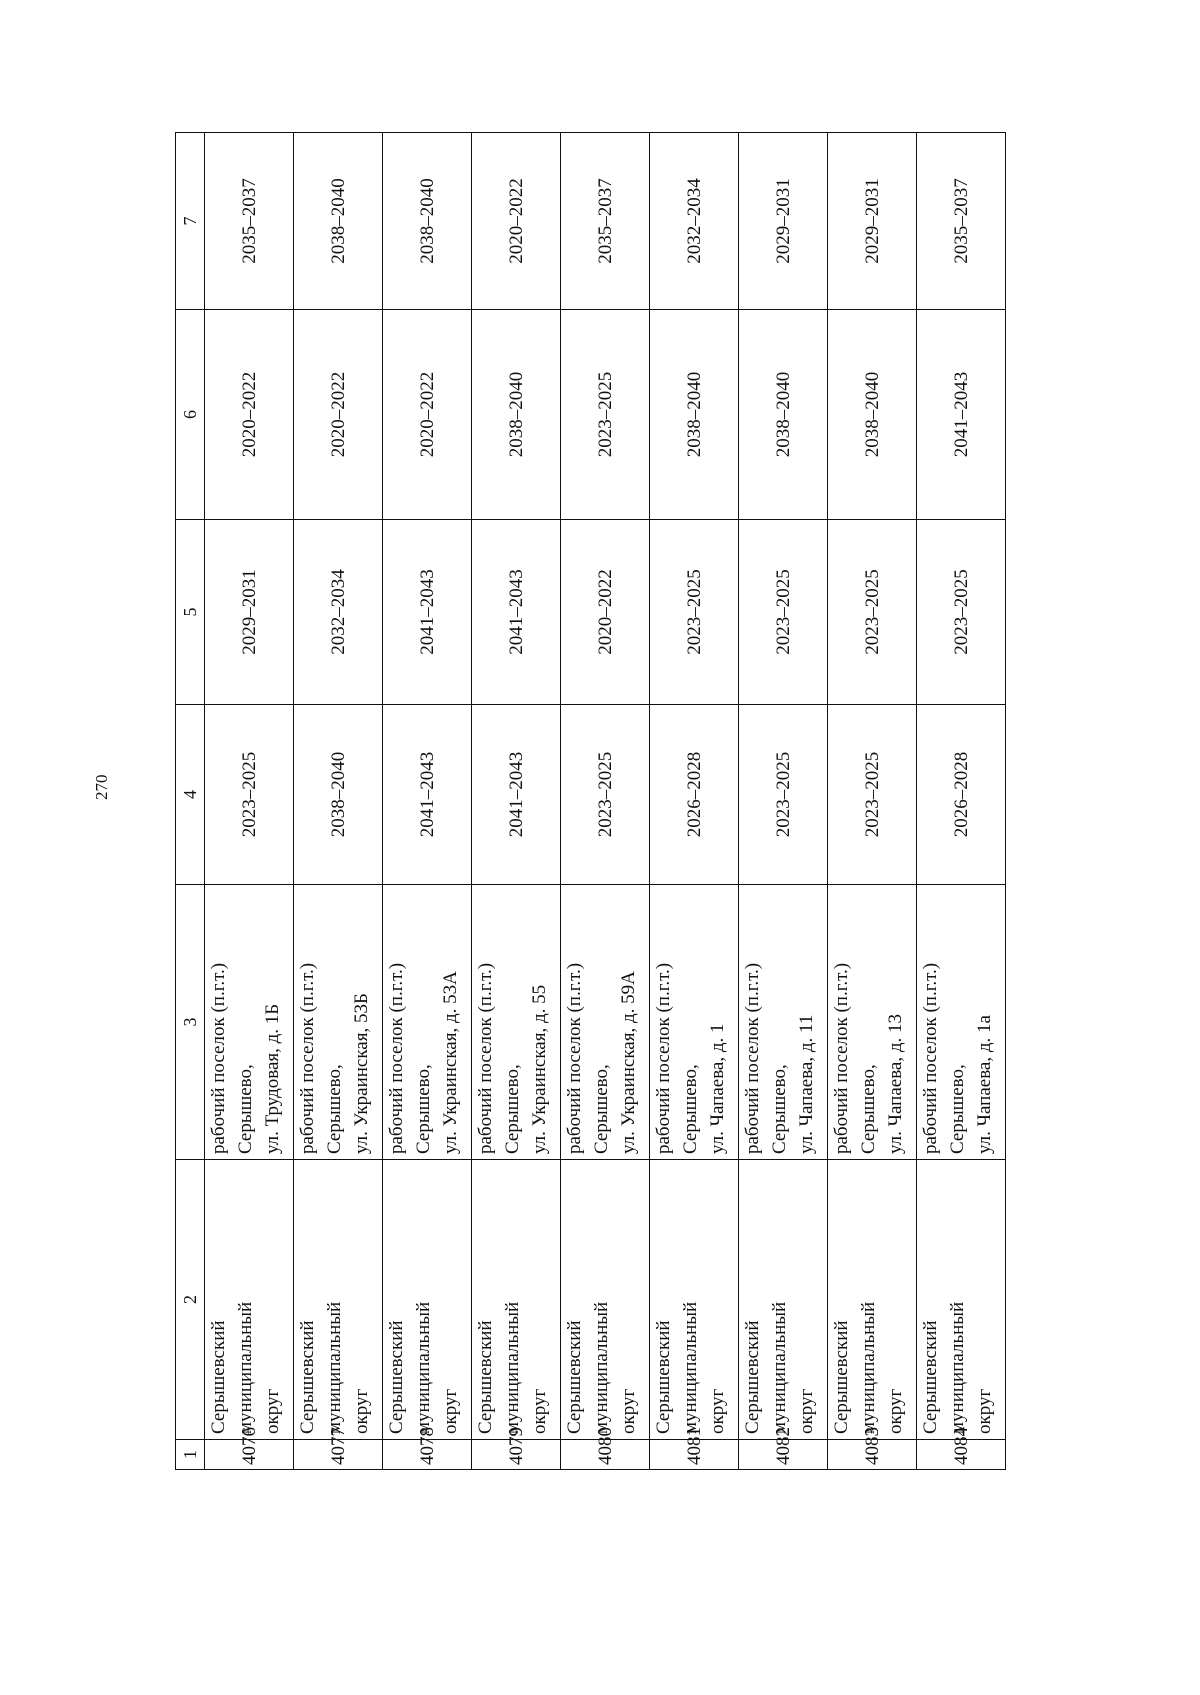  Describe the element at coordinates (101, 787) in the screenshot. I see `page-number: 270` at that location.